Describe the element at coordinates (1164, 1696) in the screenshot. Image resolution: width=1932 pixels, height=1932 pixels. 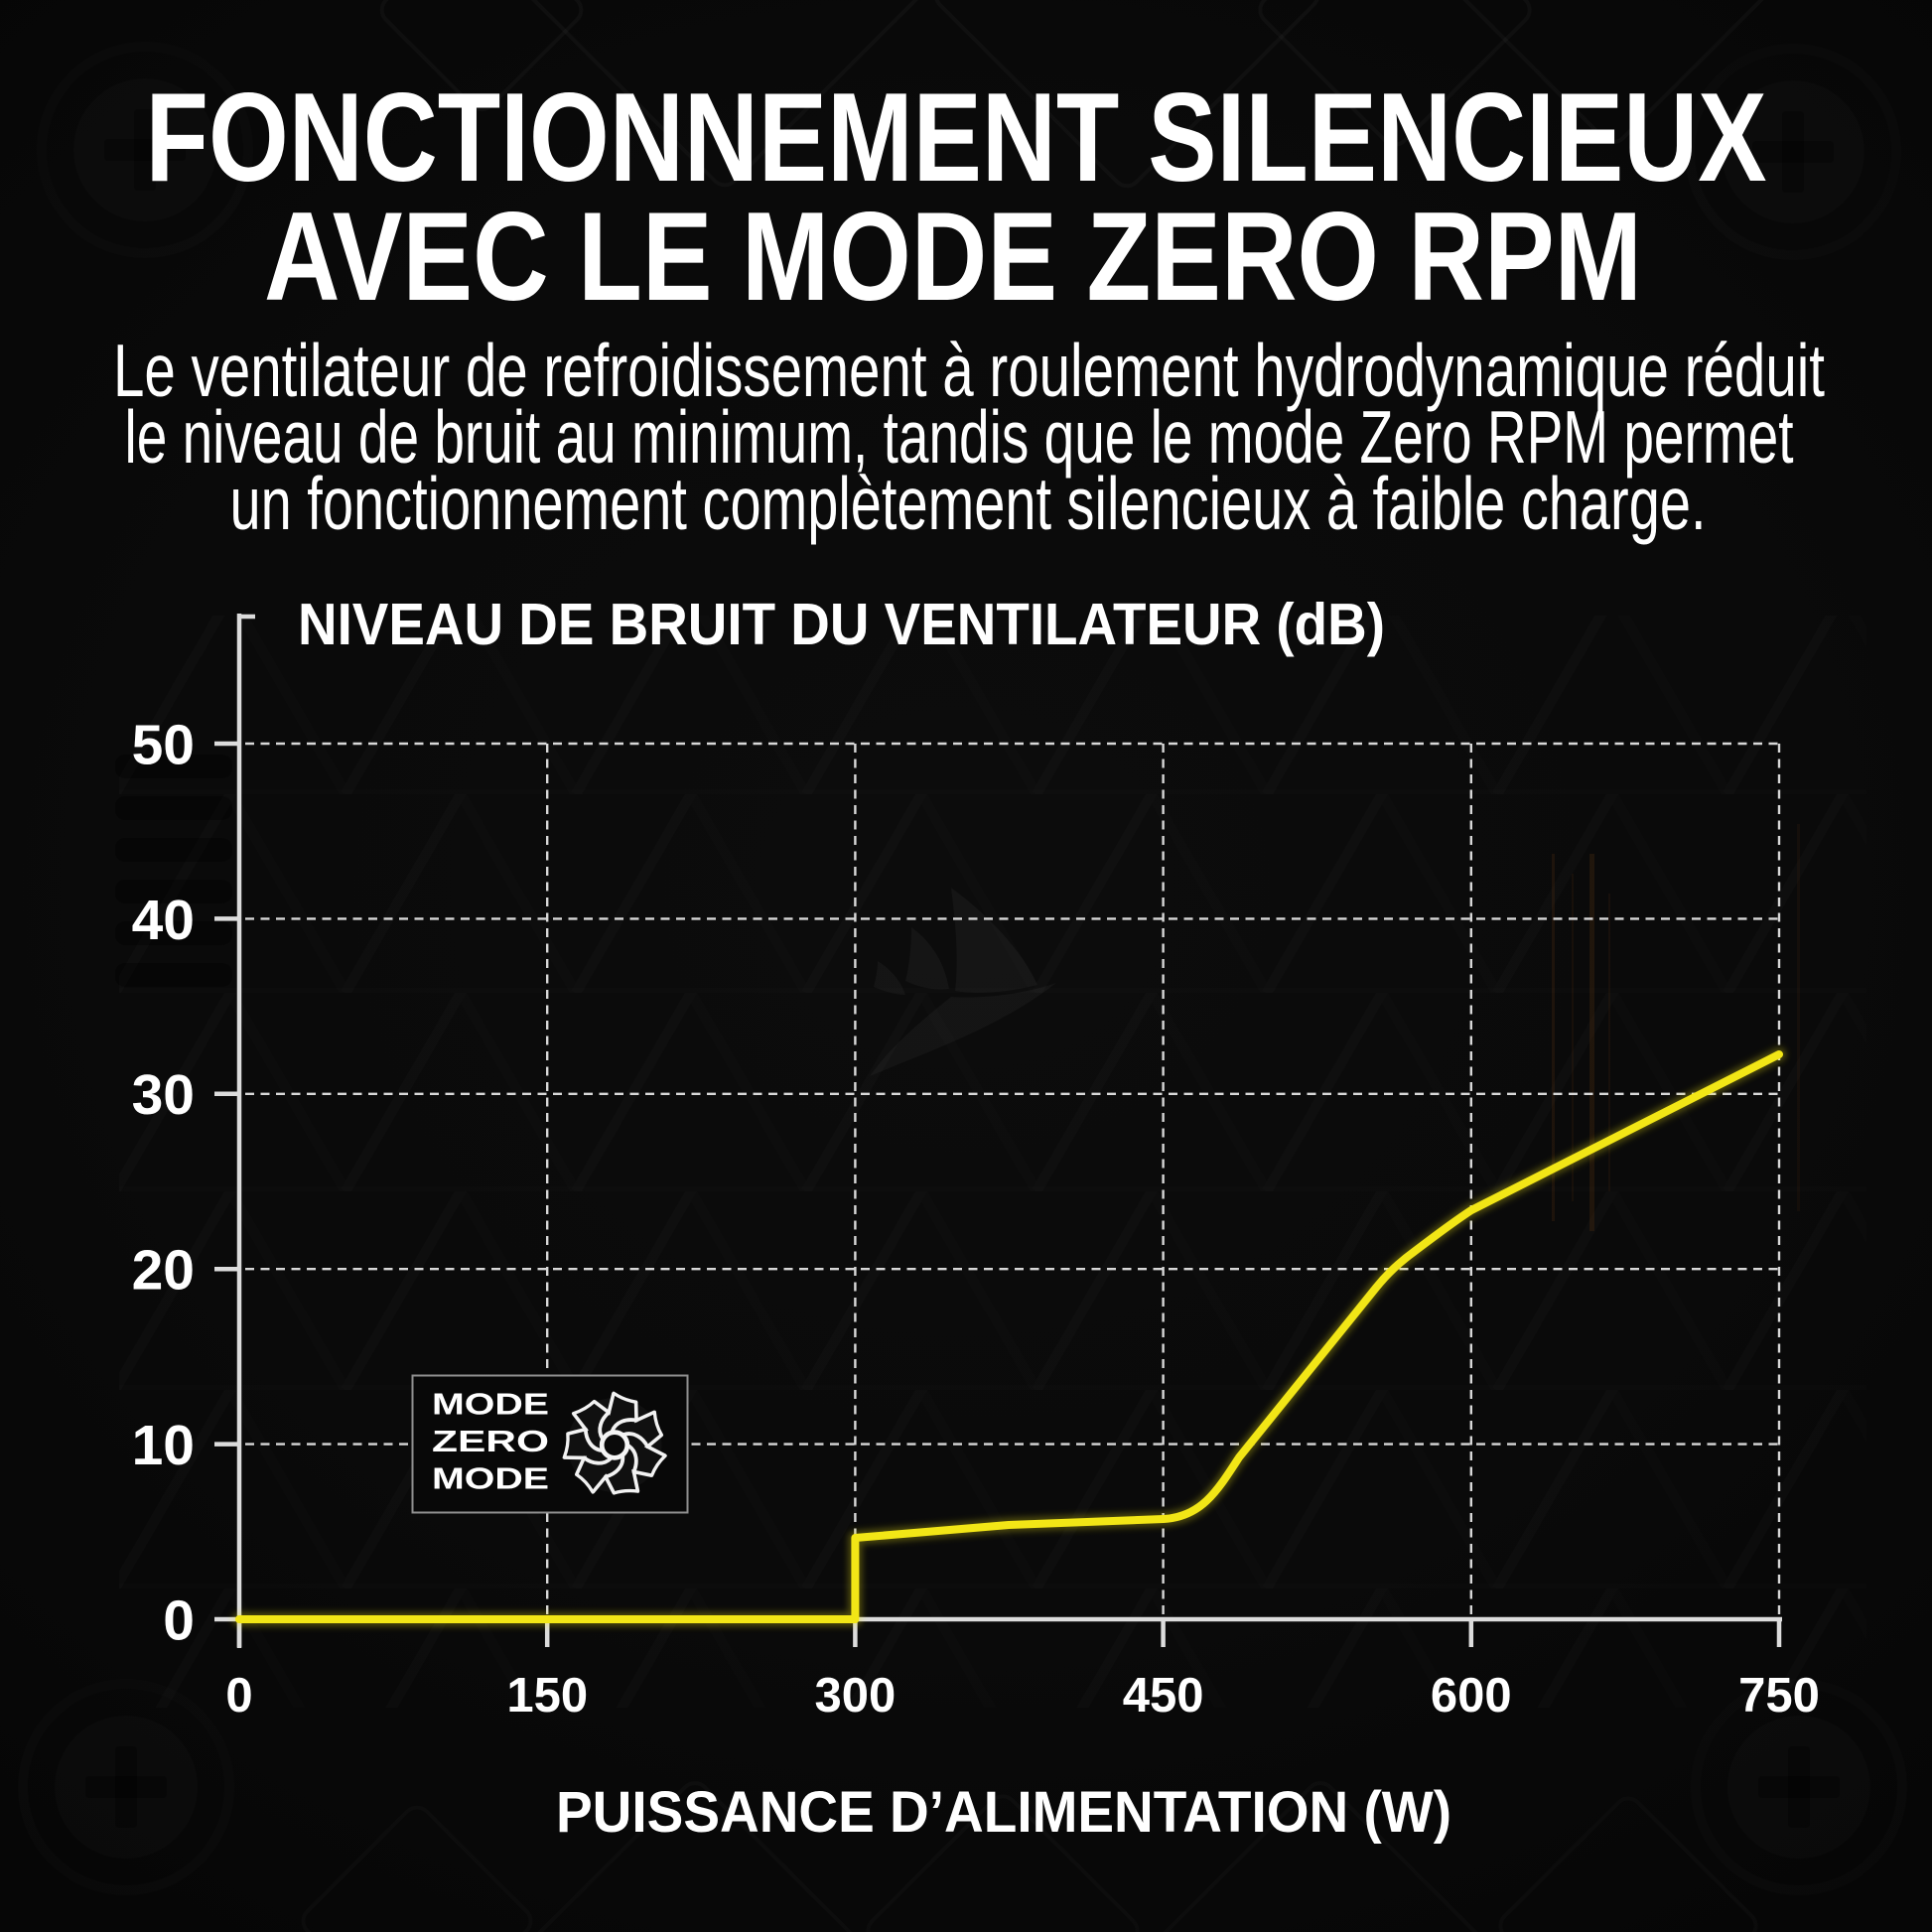
I see `svg-text: 450` at that location.